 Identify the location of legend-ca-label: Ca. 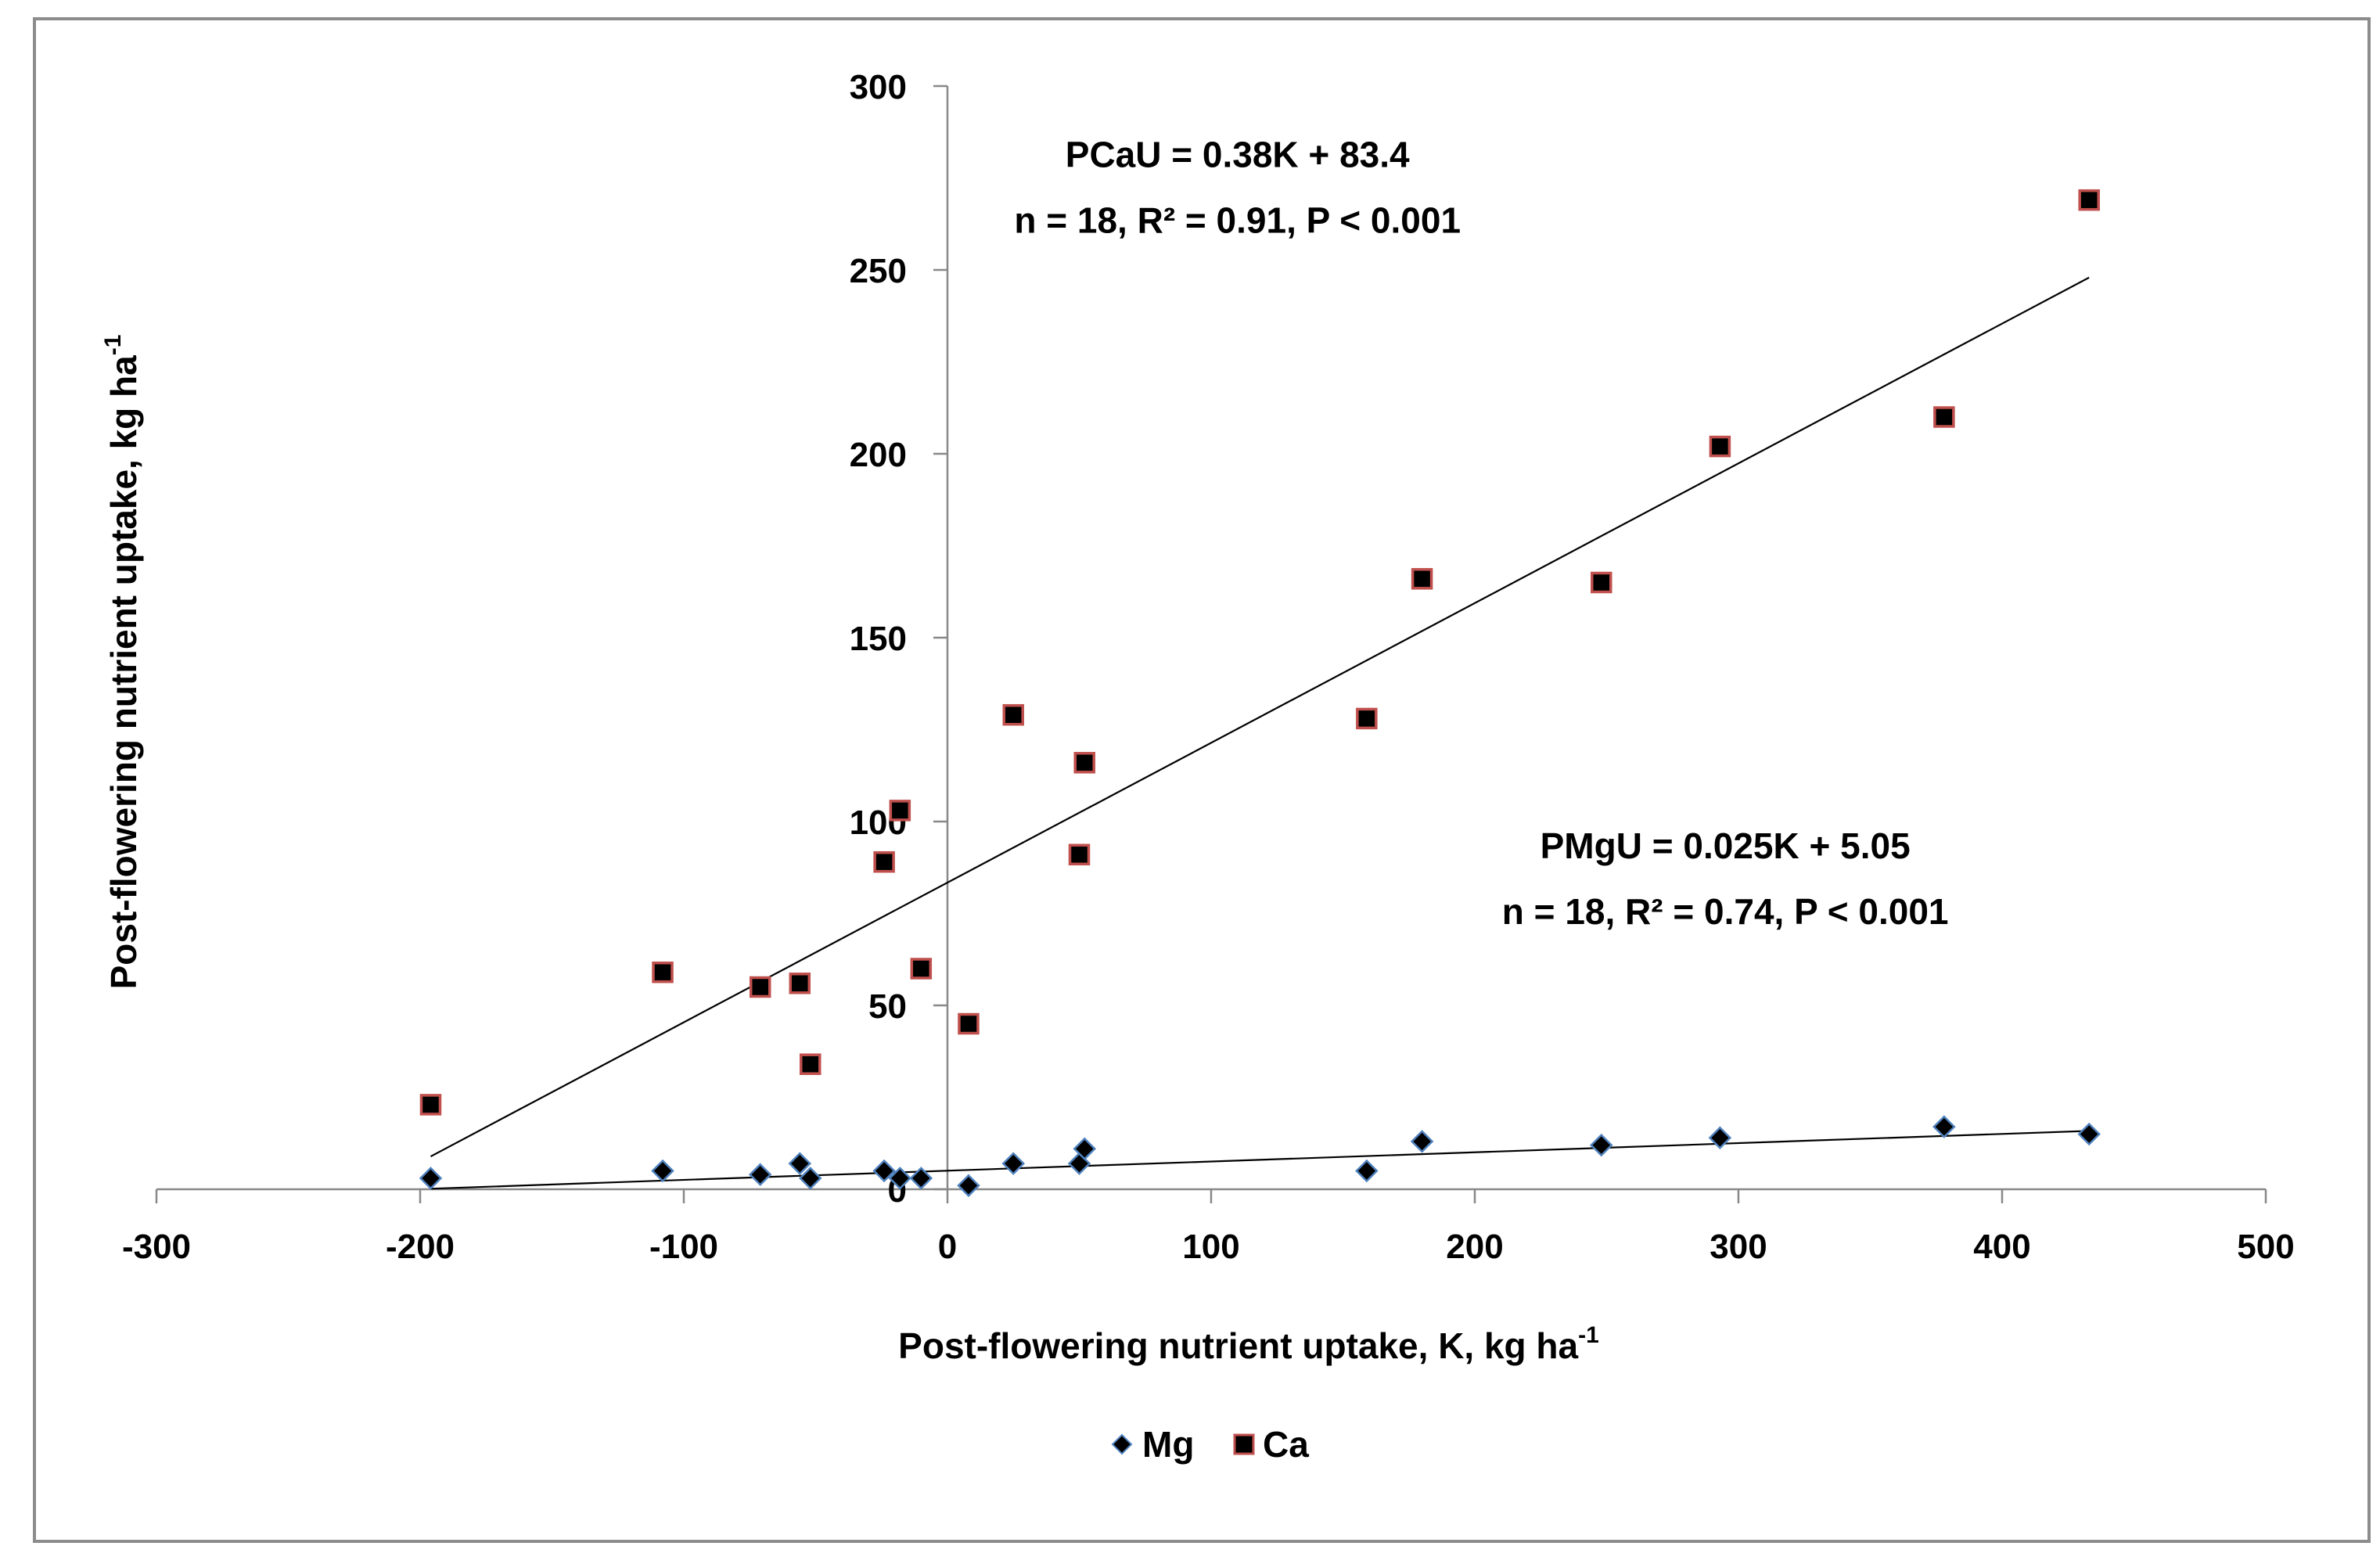
(1286, 1444).